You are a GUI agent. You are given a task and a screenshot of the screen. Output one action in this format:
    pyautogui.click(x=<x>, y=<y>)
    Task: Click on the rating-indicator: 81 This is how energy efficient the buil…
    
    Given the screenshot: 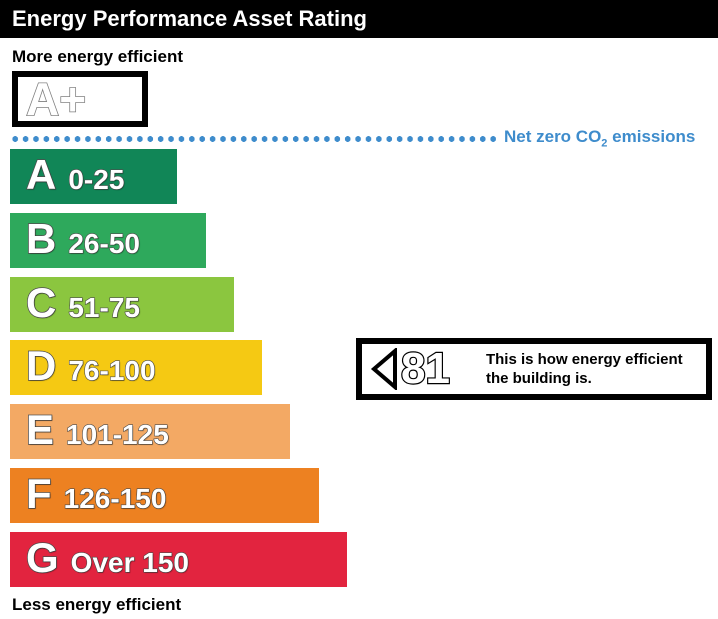 What is the action you would take?
    pyautogui.click(x=534, y=369)
    